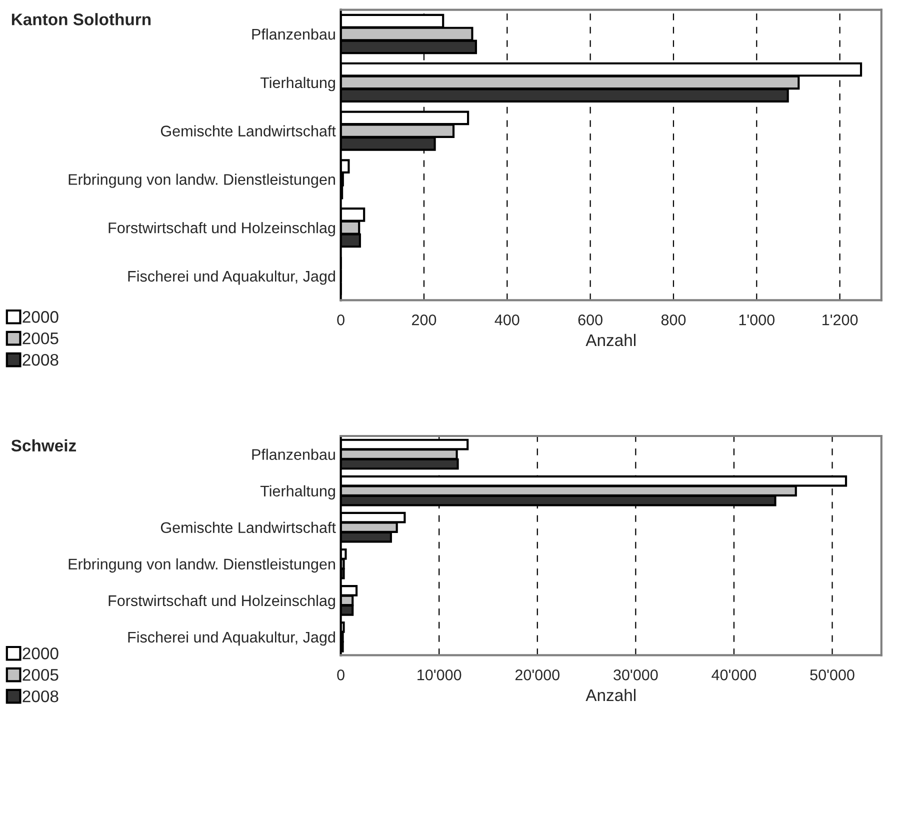 This screenshot has height=818, width=904. I want to click on x-tick-label: 10'000, so click(440, 675).